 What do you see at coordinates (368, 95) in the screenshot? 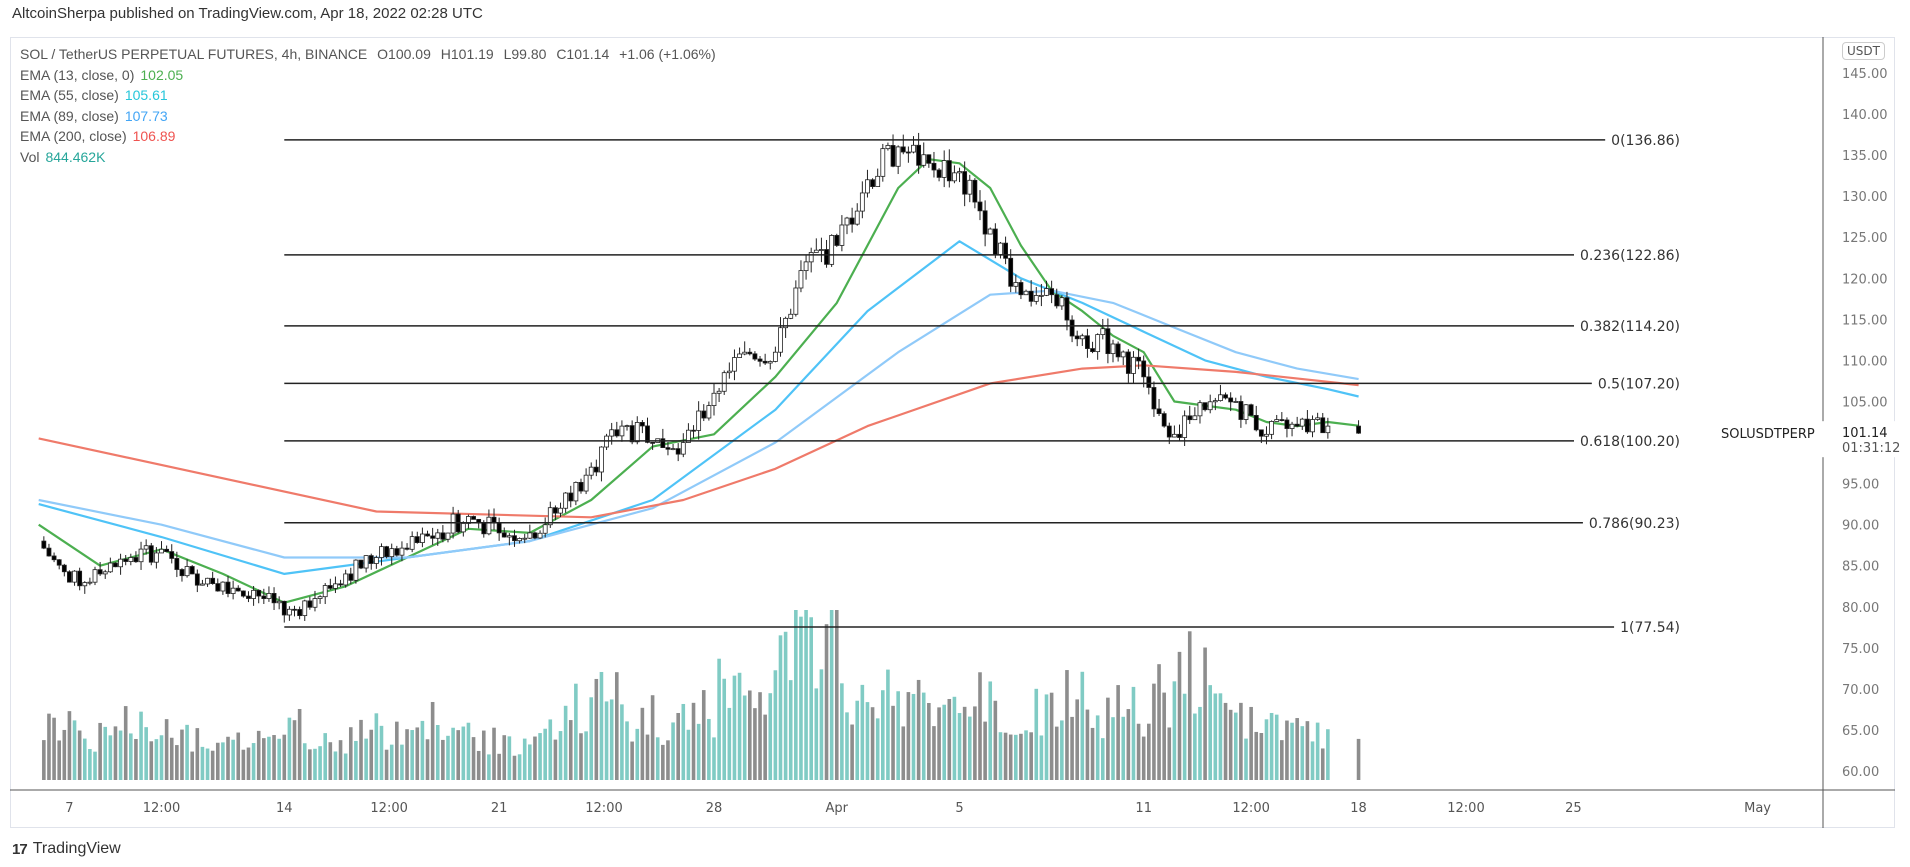
I see `indicator-ema55: EMA (55, close) 105.61` at bounding box center [368, 95].